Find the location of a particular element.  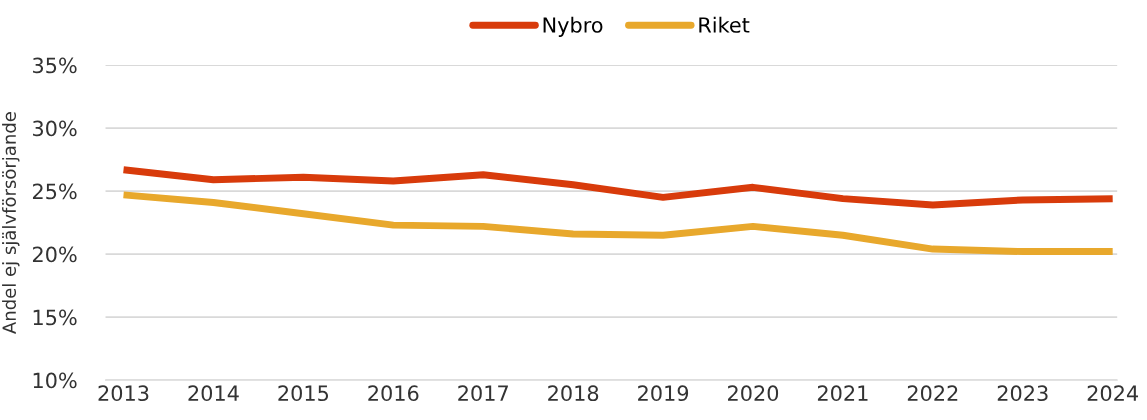

x-tick-label: 2018 is located at coordinates (573, 393).